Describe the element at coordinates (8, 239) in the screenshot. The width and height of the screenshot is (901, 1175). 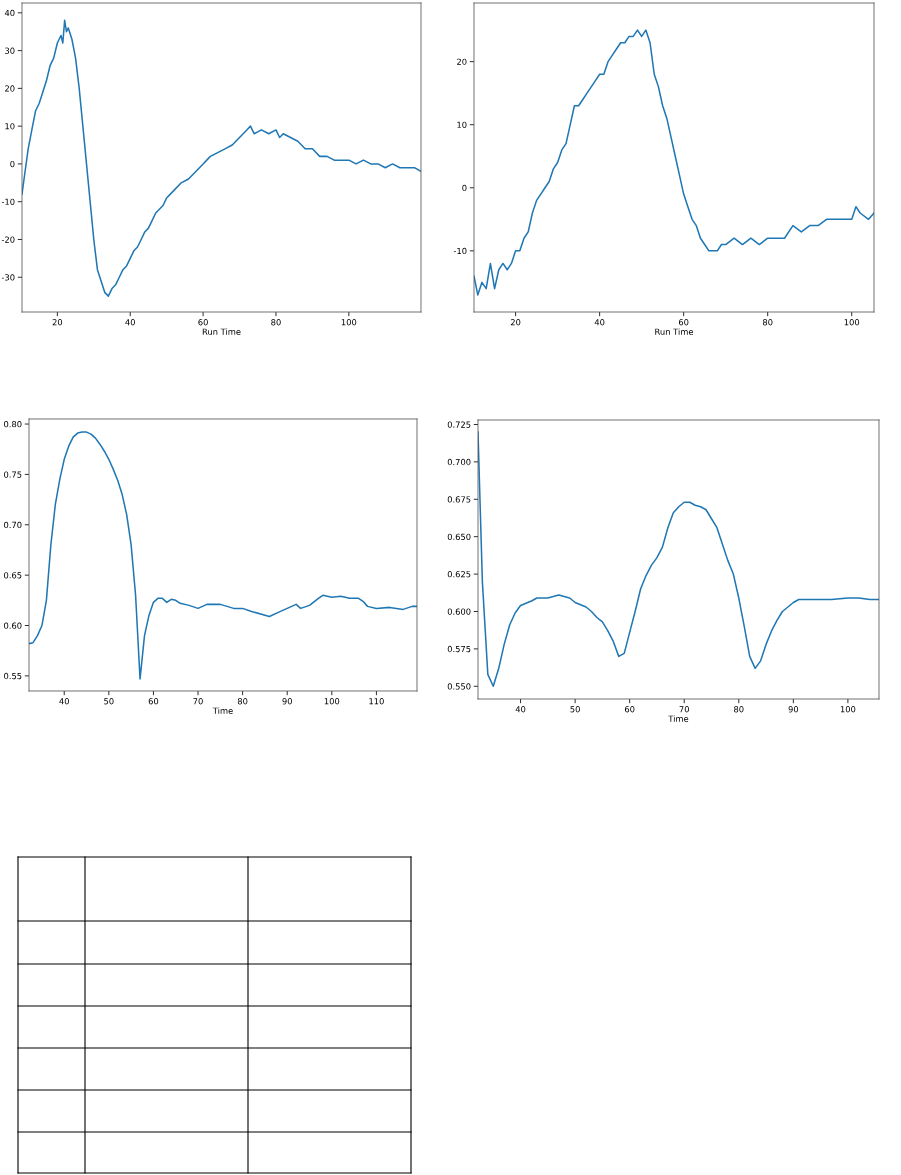
I see `y-tick-label: -20` at that location.